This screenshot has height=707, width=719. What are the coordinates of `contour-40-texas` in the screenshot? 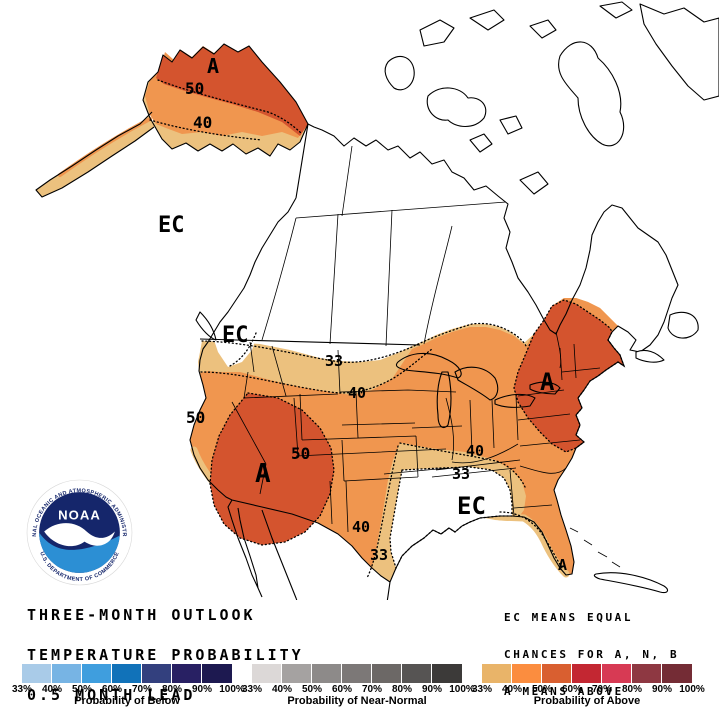 It's located at (382, 512).